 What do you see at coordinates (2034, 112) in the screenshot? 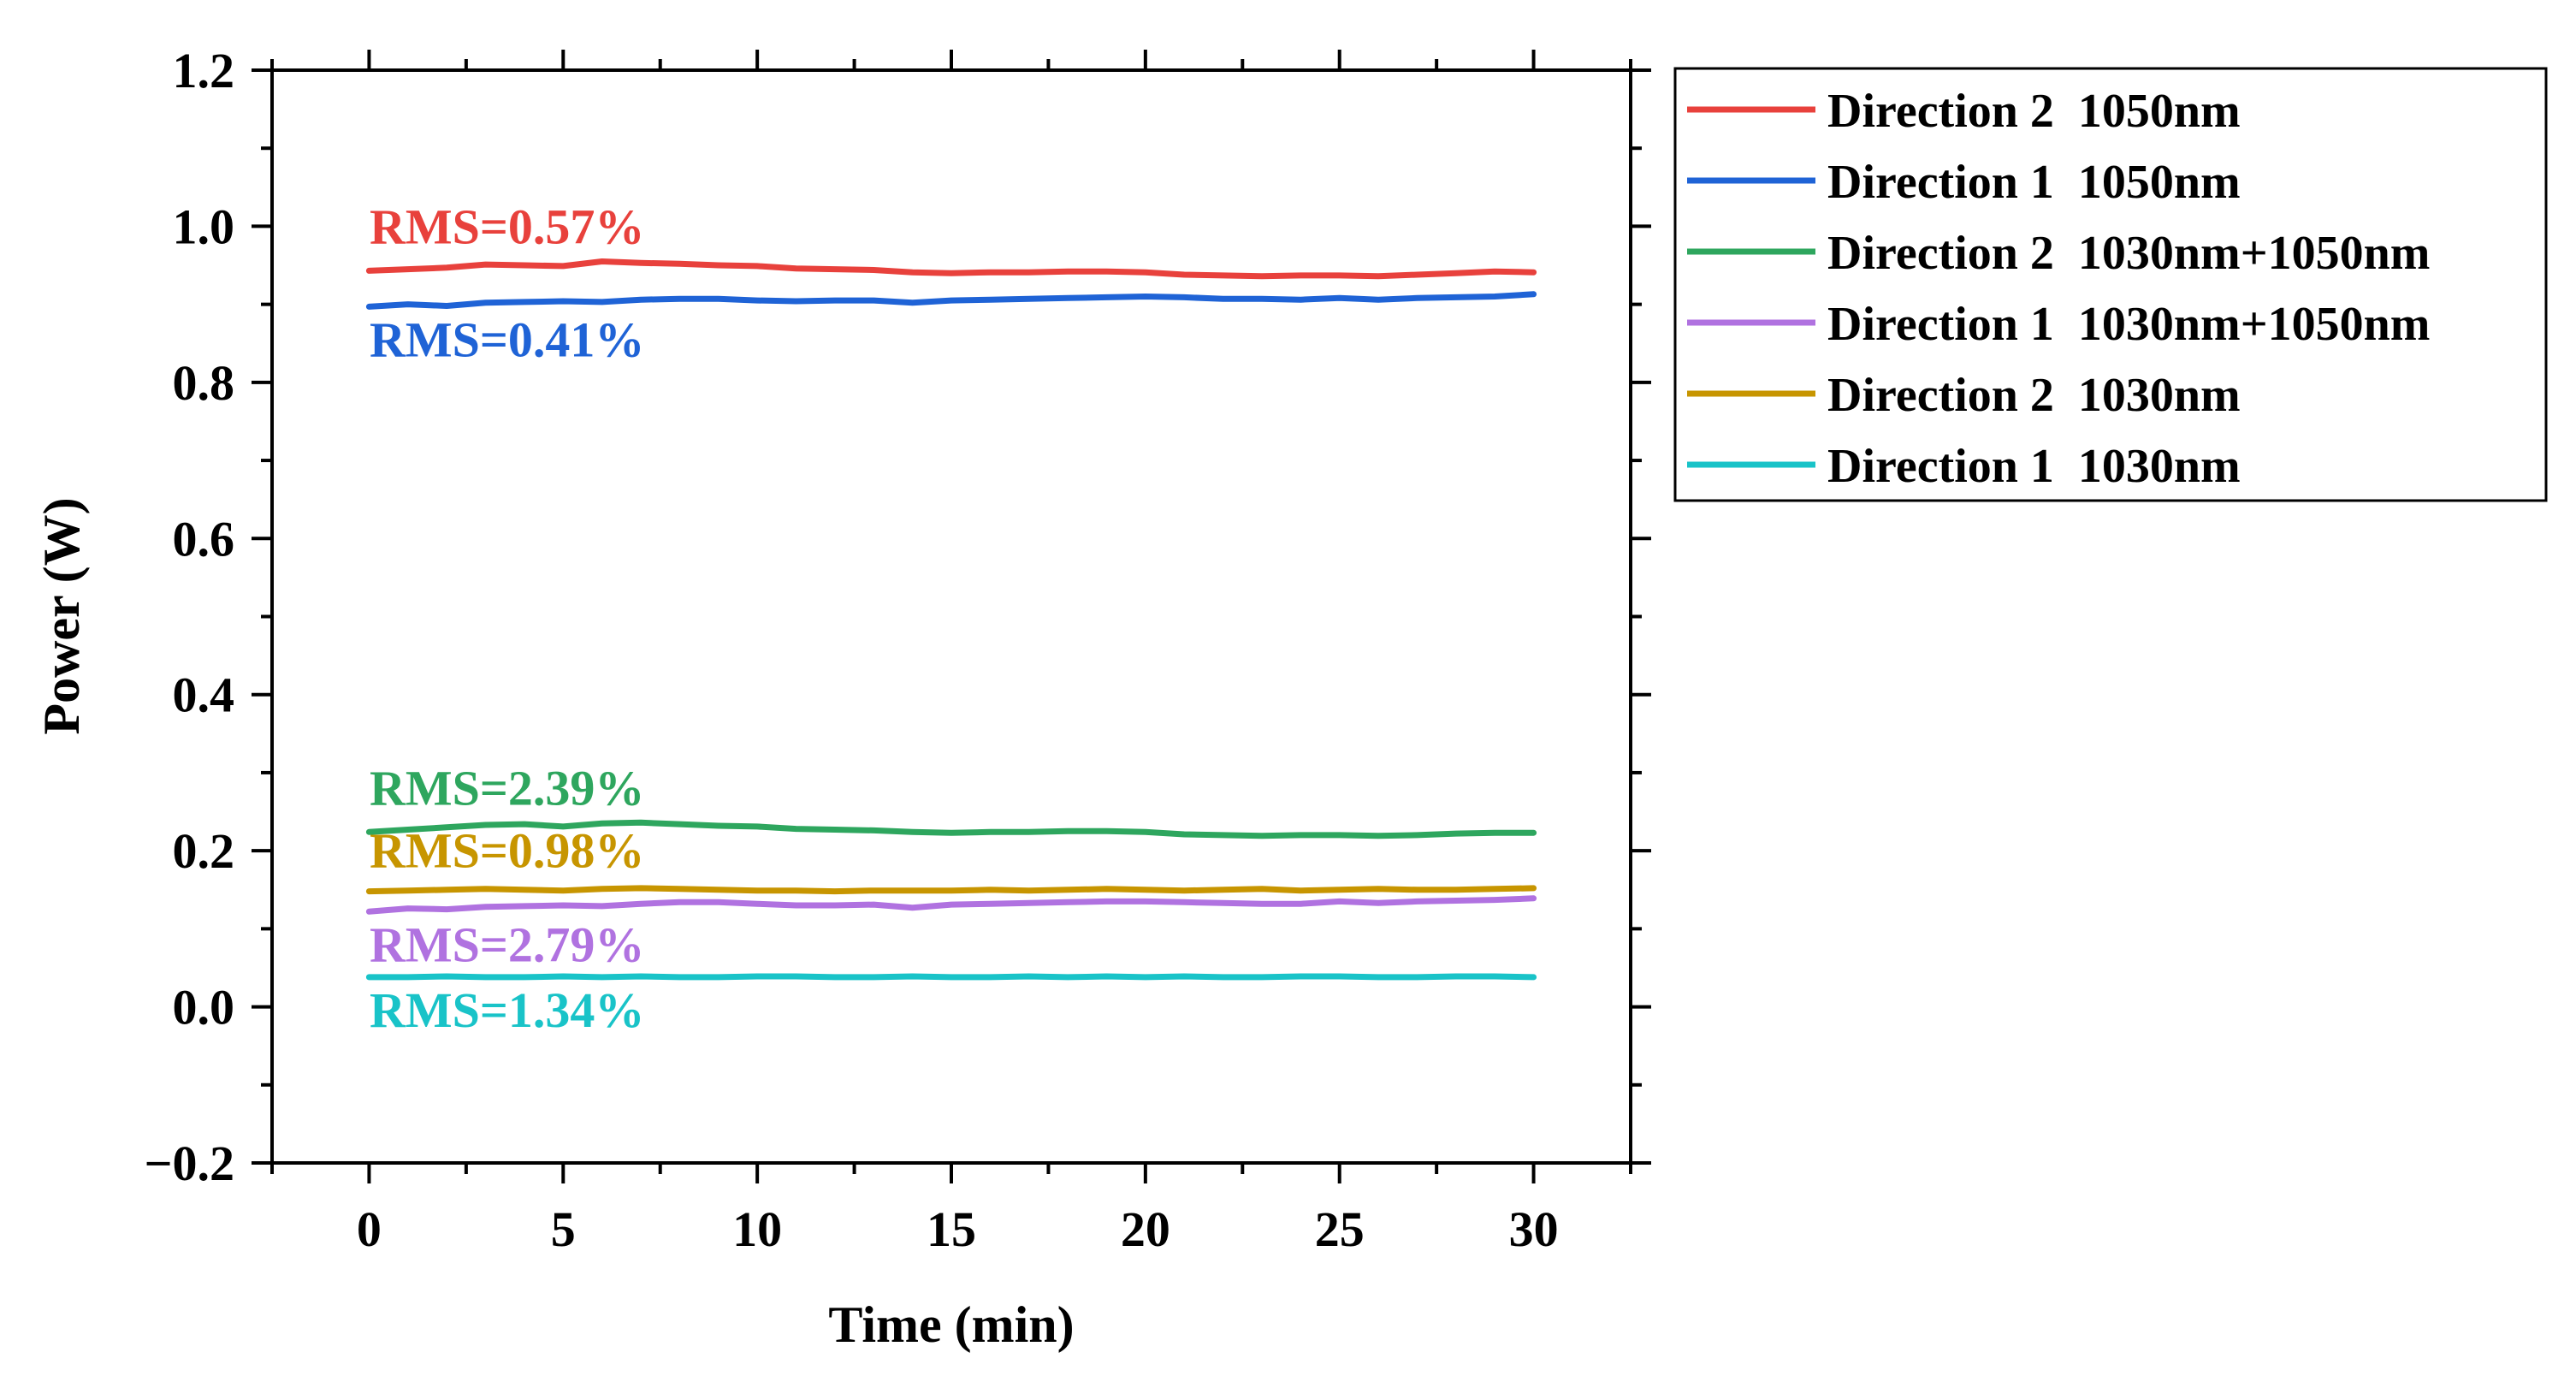
I see `legend-label: Direction 2 1050nm` at bounding box center [2034, 112].